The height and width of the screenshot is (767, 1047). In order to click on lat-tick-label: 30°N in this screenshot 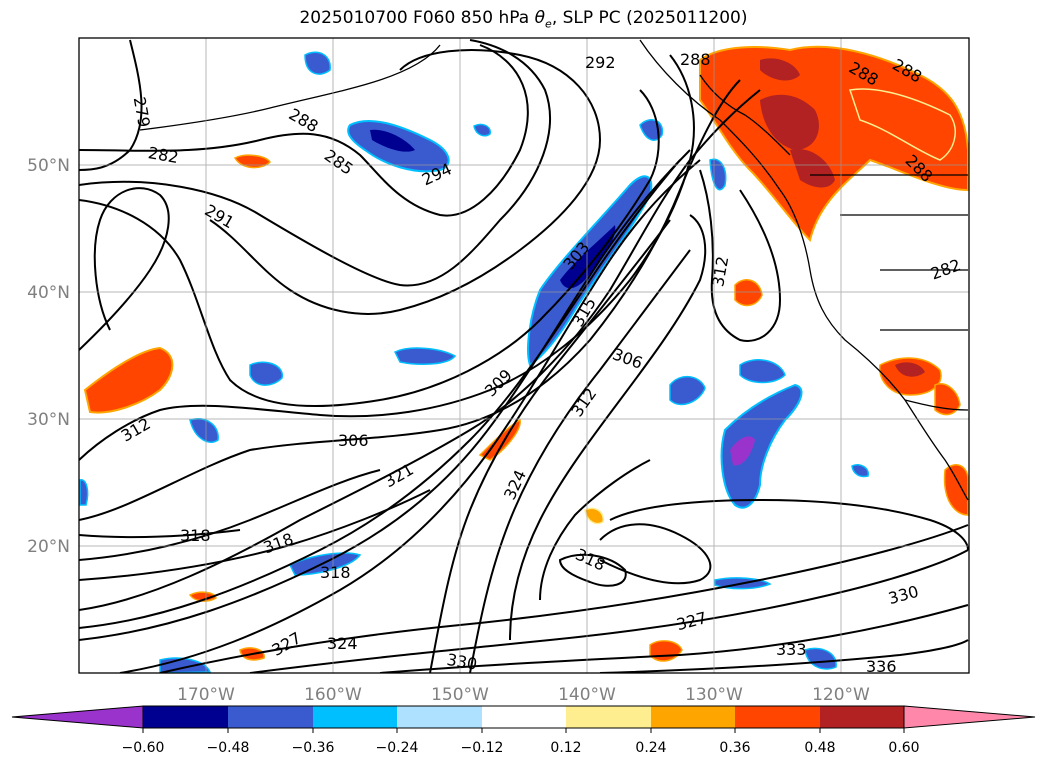, I will do `click(48, 420)`.